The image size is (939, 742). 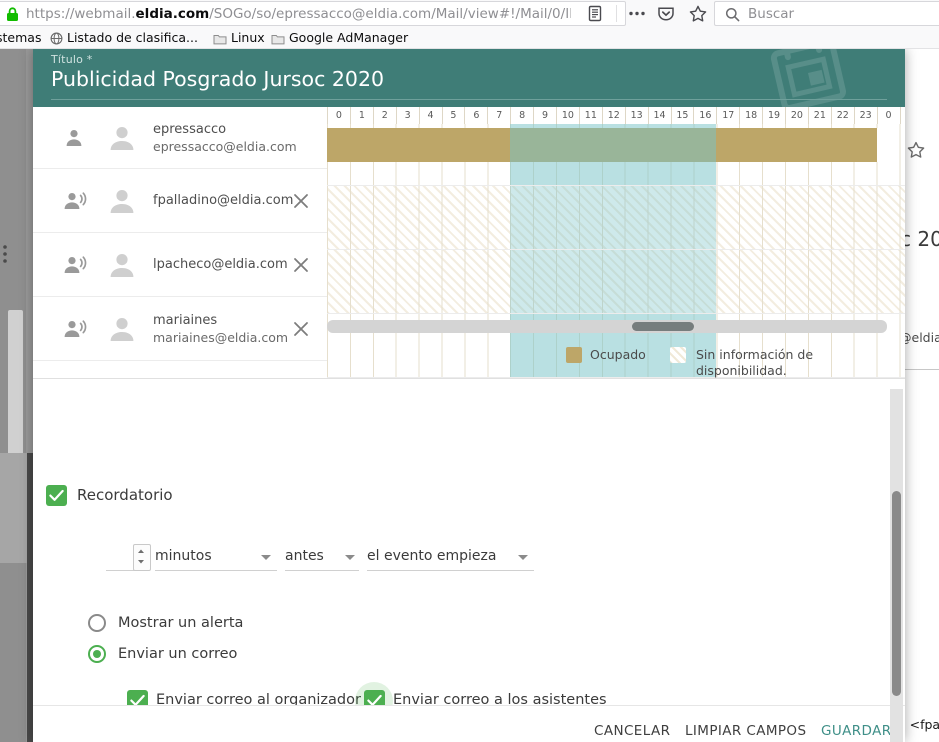 I want to click on bookmark-item-sistemas: stemas, so click(x=20, y=38).